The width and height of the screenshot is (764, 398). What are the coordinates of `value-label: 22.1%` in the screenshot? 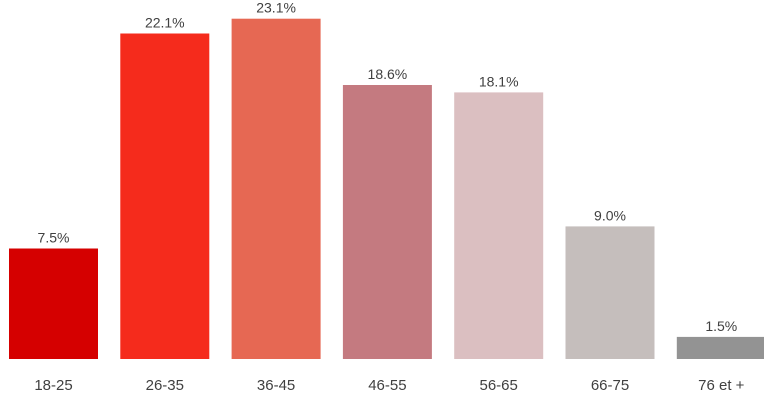 It's located at (165, 23).